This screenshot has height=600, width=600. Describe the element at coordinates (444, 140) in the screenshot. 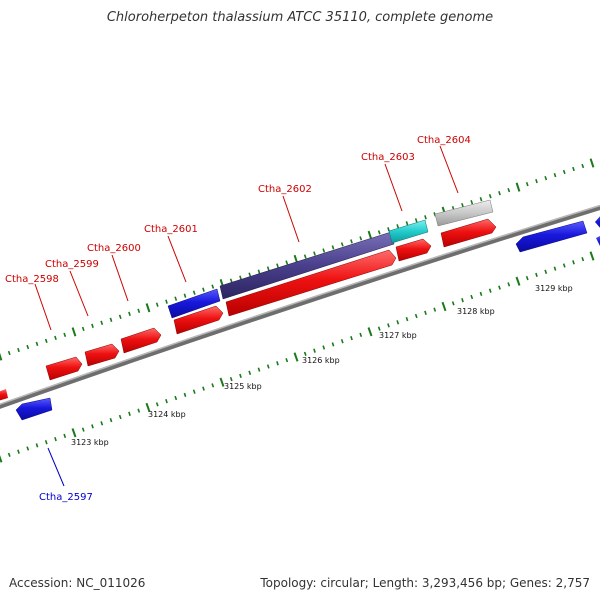

I see `gene-label-ctha-2604: Ctha_2604` at that location.